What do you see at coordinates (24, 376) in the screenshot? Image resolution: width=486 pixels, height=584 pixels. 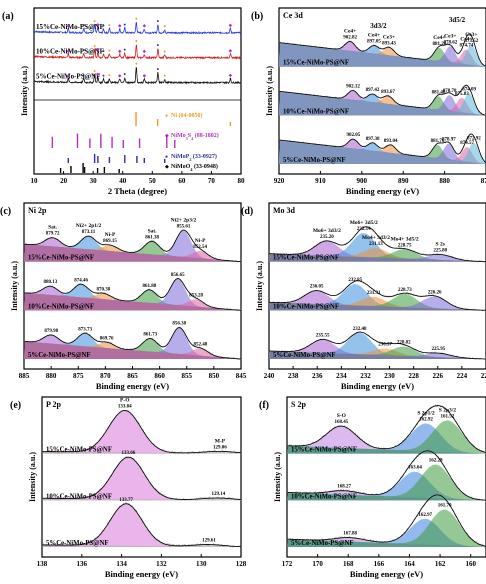 I see `x-tick-label: 885` at bounding box center [24, 376].